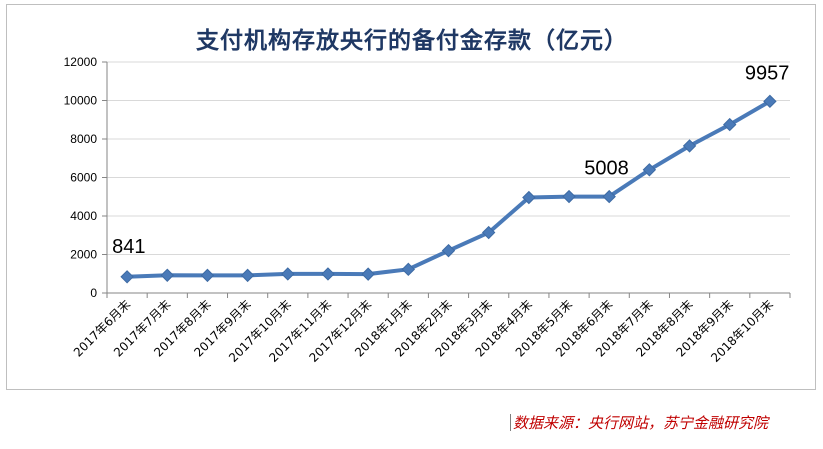 The height and width of the screenshot is (449, 823). Describe the element at coordinates (81, 62) in the screenshot. I see `y-tick-label: 12000` at that location.